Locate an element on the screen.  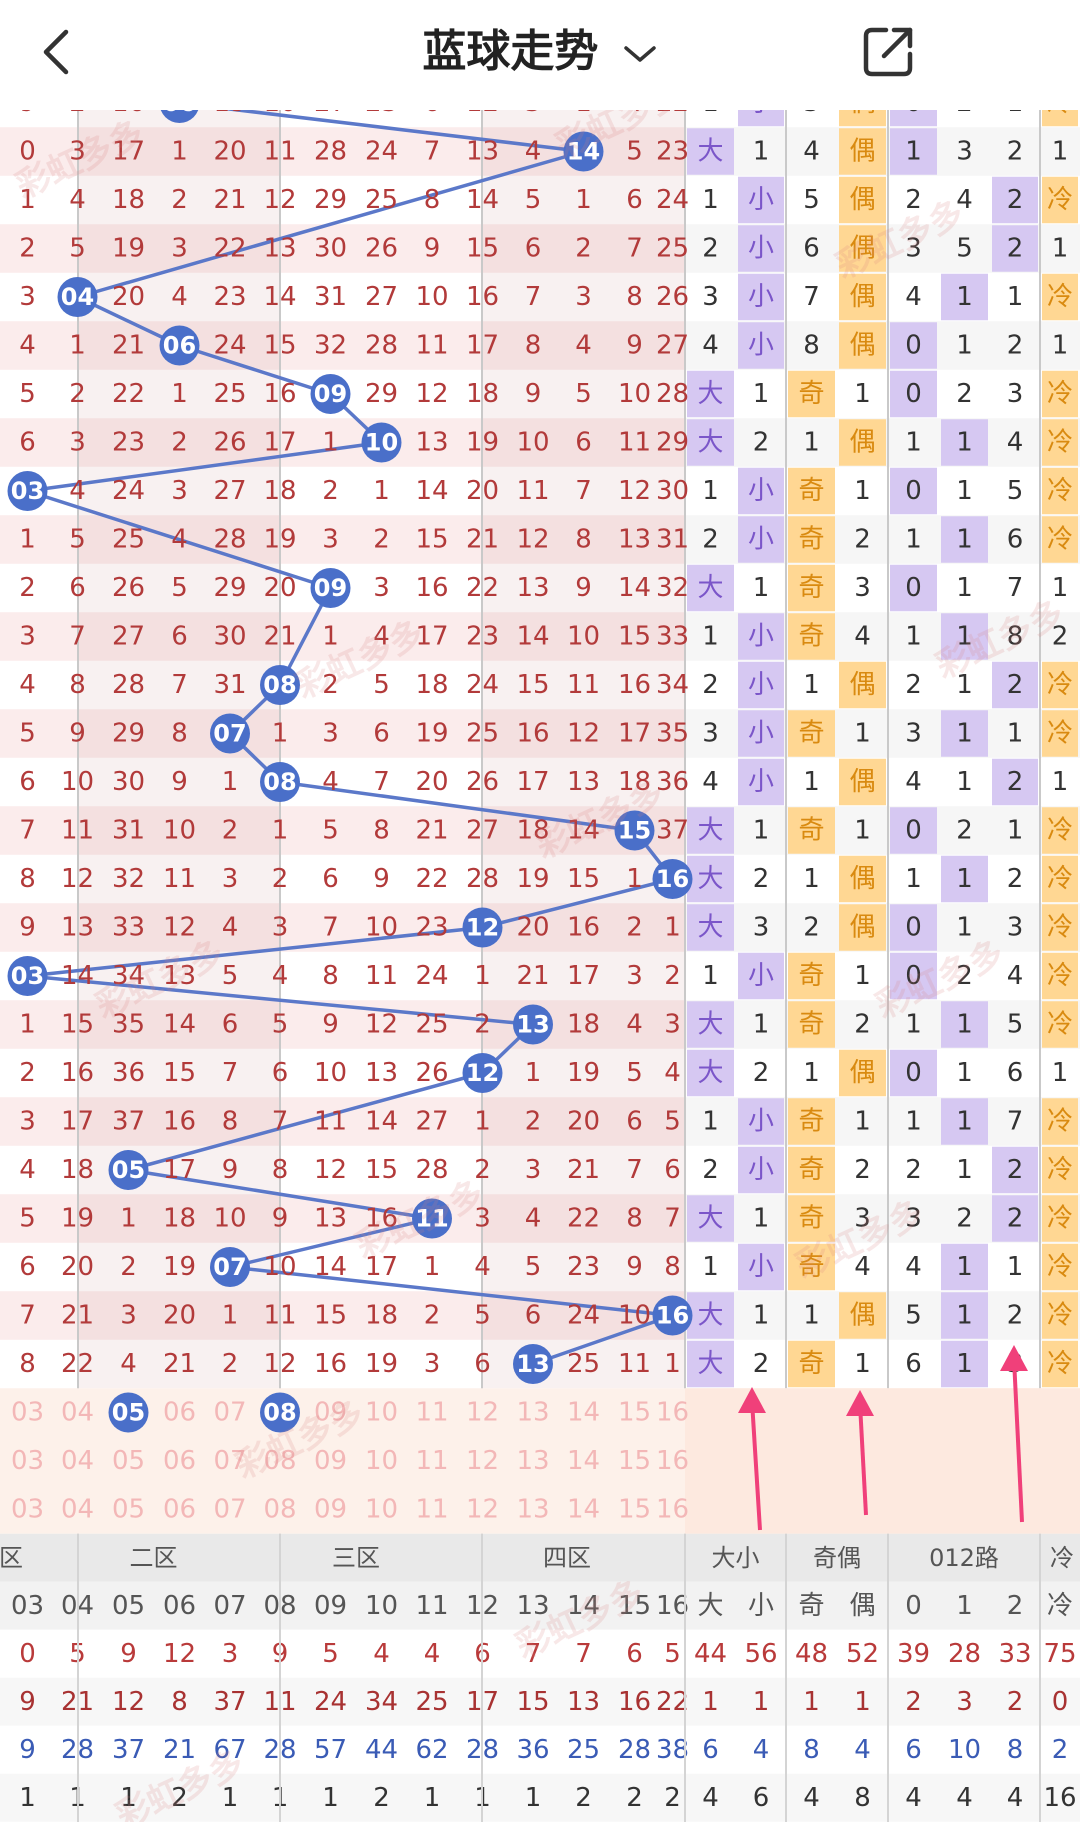
back-button is located at coordinates (56, 52).